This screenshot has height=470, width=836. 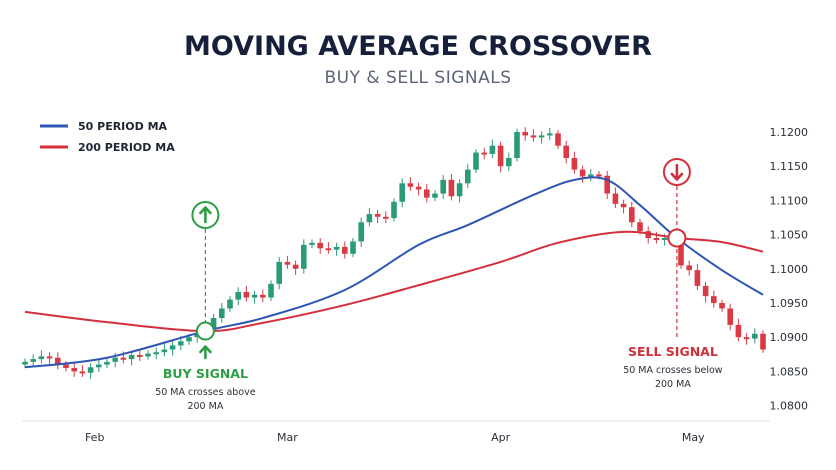 I want to click on x-tick-label: May, so click(x=693, y=437).